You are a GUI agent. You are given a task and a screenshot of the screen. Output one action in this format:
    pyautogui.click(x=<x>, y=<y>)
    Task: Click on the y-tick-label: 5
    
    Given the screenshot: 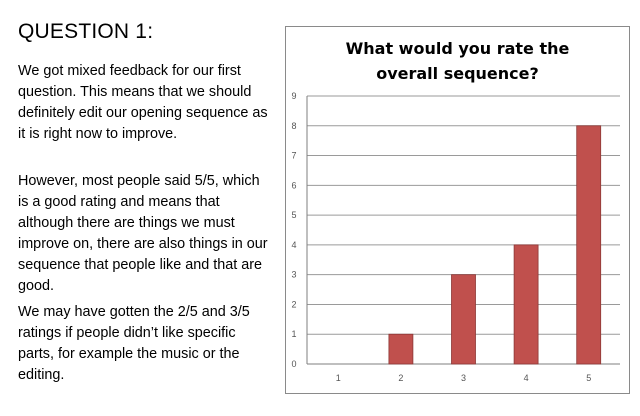 What is the action you would take?
    pyautogui.click(x=293, y=215)
    